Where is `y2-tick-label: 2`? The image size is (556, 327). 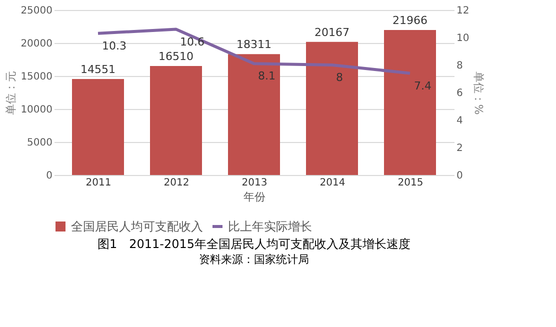 y2-tick-label: 2 is located at coordinates (459, 148).